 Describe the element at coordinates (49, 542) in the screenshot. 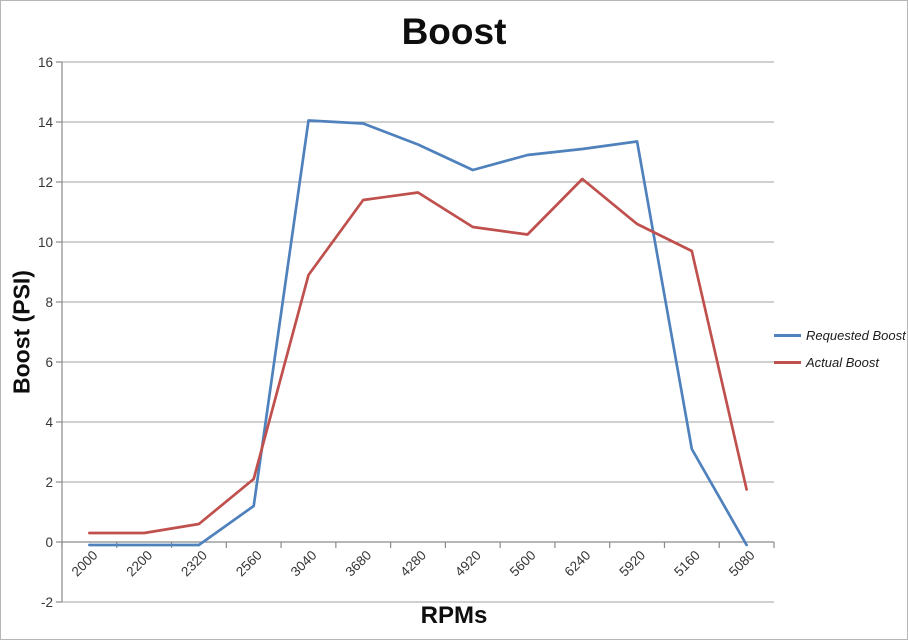

I see `y-tick-label: 0` at that location.